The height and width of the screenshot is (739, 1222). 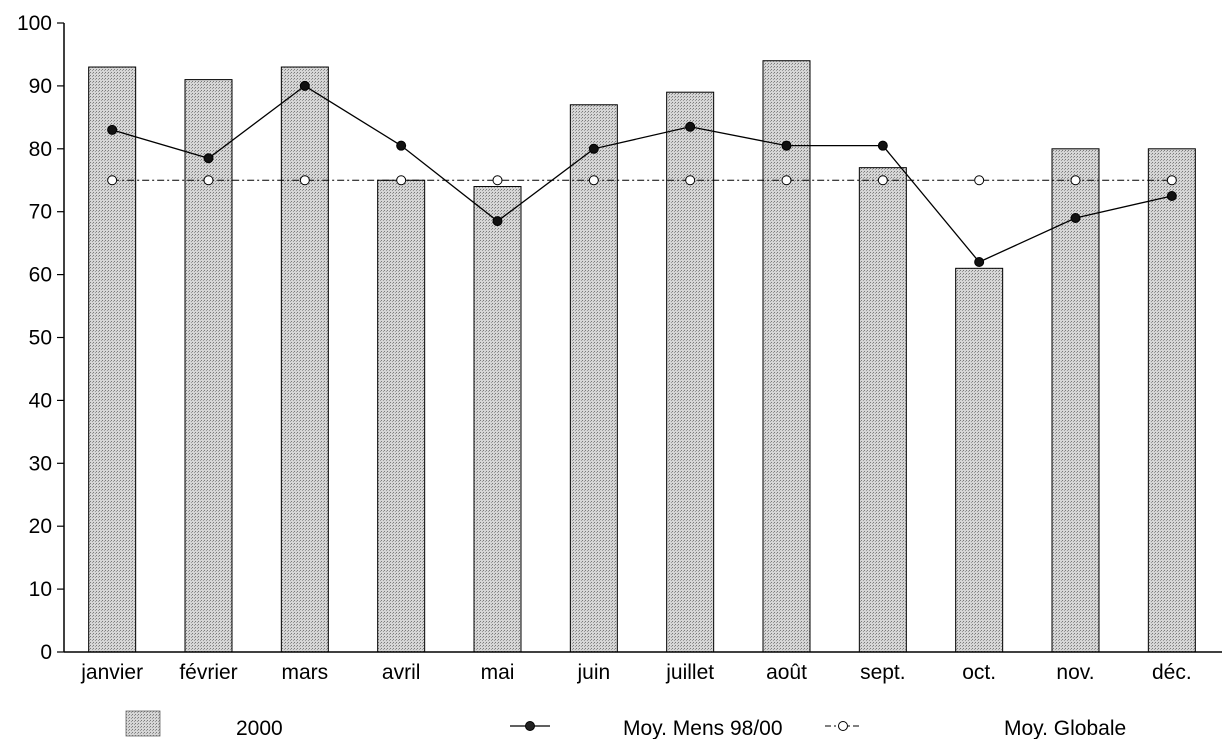 I want to click on y-tick-label: 30, so click(x=40, y=463).